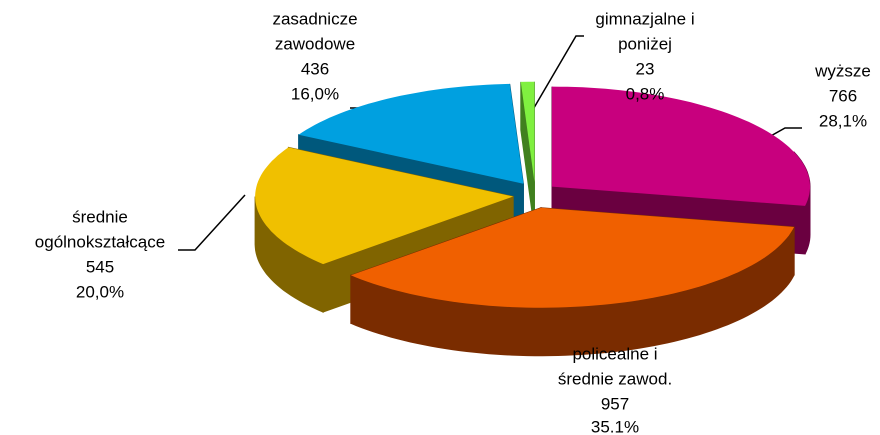 This screenshot has height=435, width=880. I want to click on data-label: wyższe 766 28,1%, so click(842, 95).